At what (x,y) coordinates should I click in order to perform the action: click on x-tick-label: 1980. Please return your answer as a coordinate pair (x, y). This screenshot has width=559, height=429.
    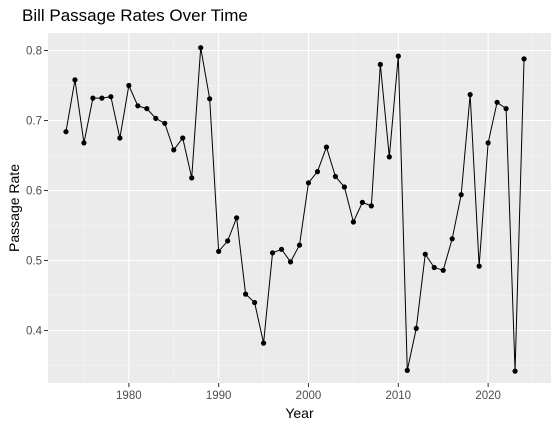
    Looking at the image, I should click on (129, 396).